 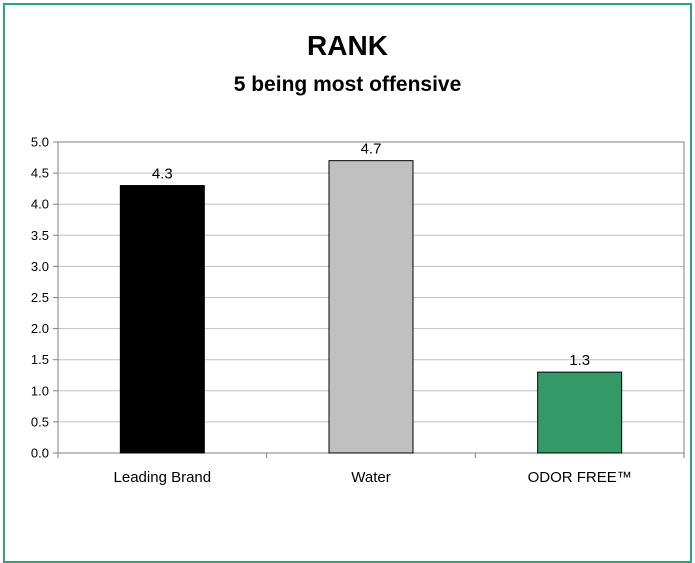 What do you see at coordinates (162, 174) in the screenshot?
I see `data-label: 4.3` at bounding box center [162, 174].